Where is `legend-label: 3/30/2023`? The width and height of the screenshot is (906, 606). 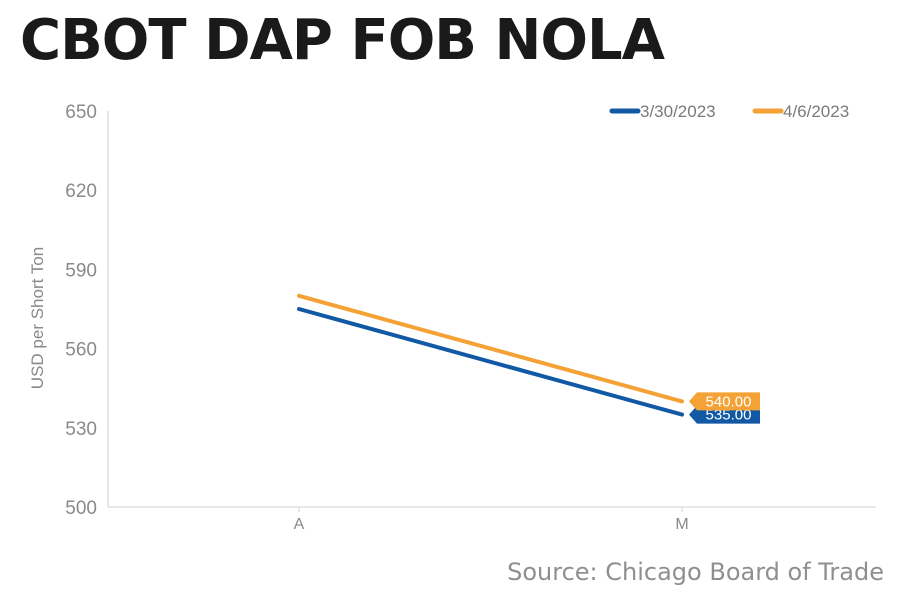
legend-label: 3/30/2023 is located at coordinates (678, 111).